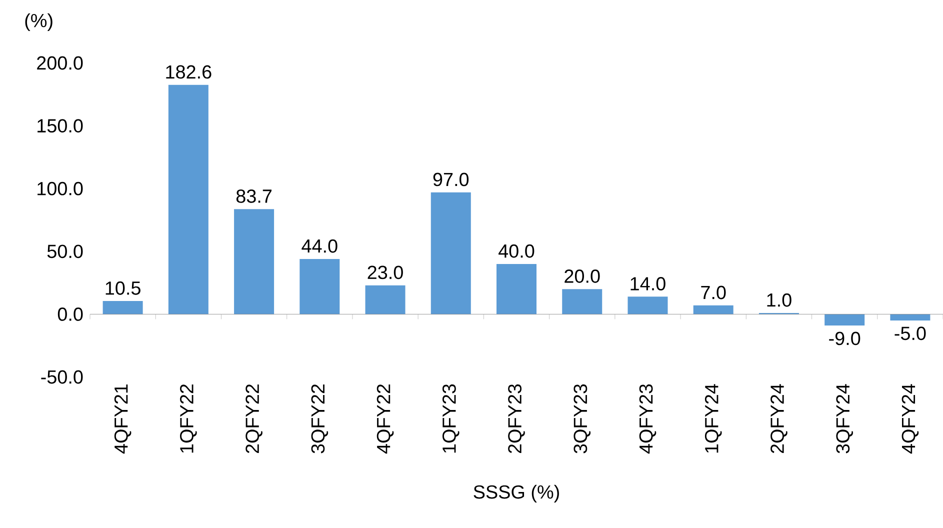 The image size is (943, 528). What do you see at coordinates (516, 251) in the screenshot?
I see `data-label: 40.0` at bounding box center [516, 251].